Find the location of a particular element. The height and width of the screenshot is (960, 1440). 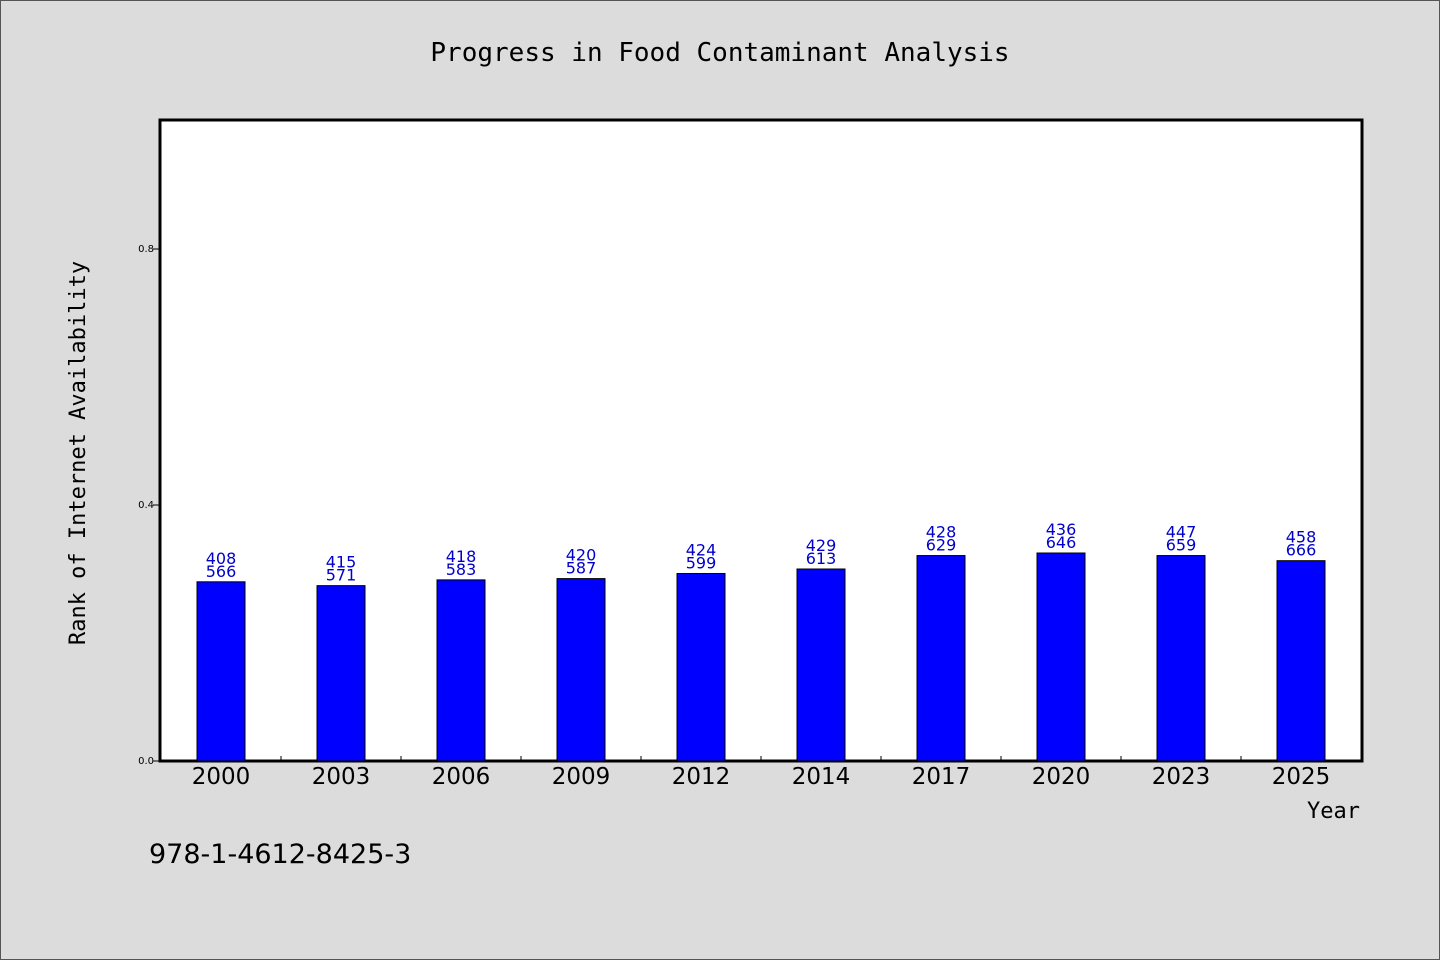

isbn-footnote: 978-1-4612-8425-3 is located at coordinates (280, 854).